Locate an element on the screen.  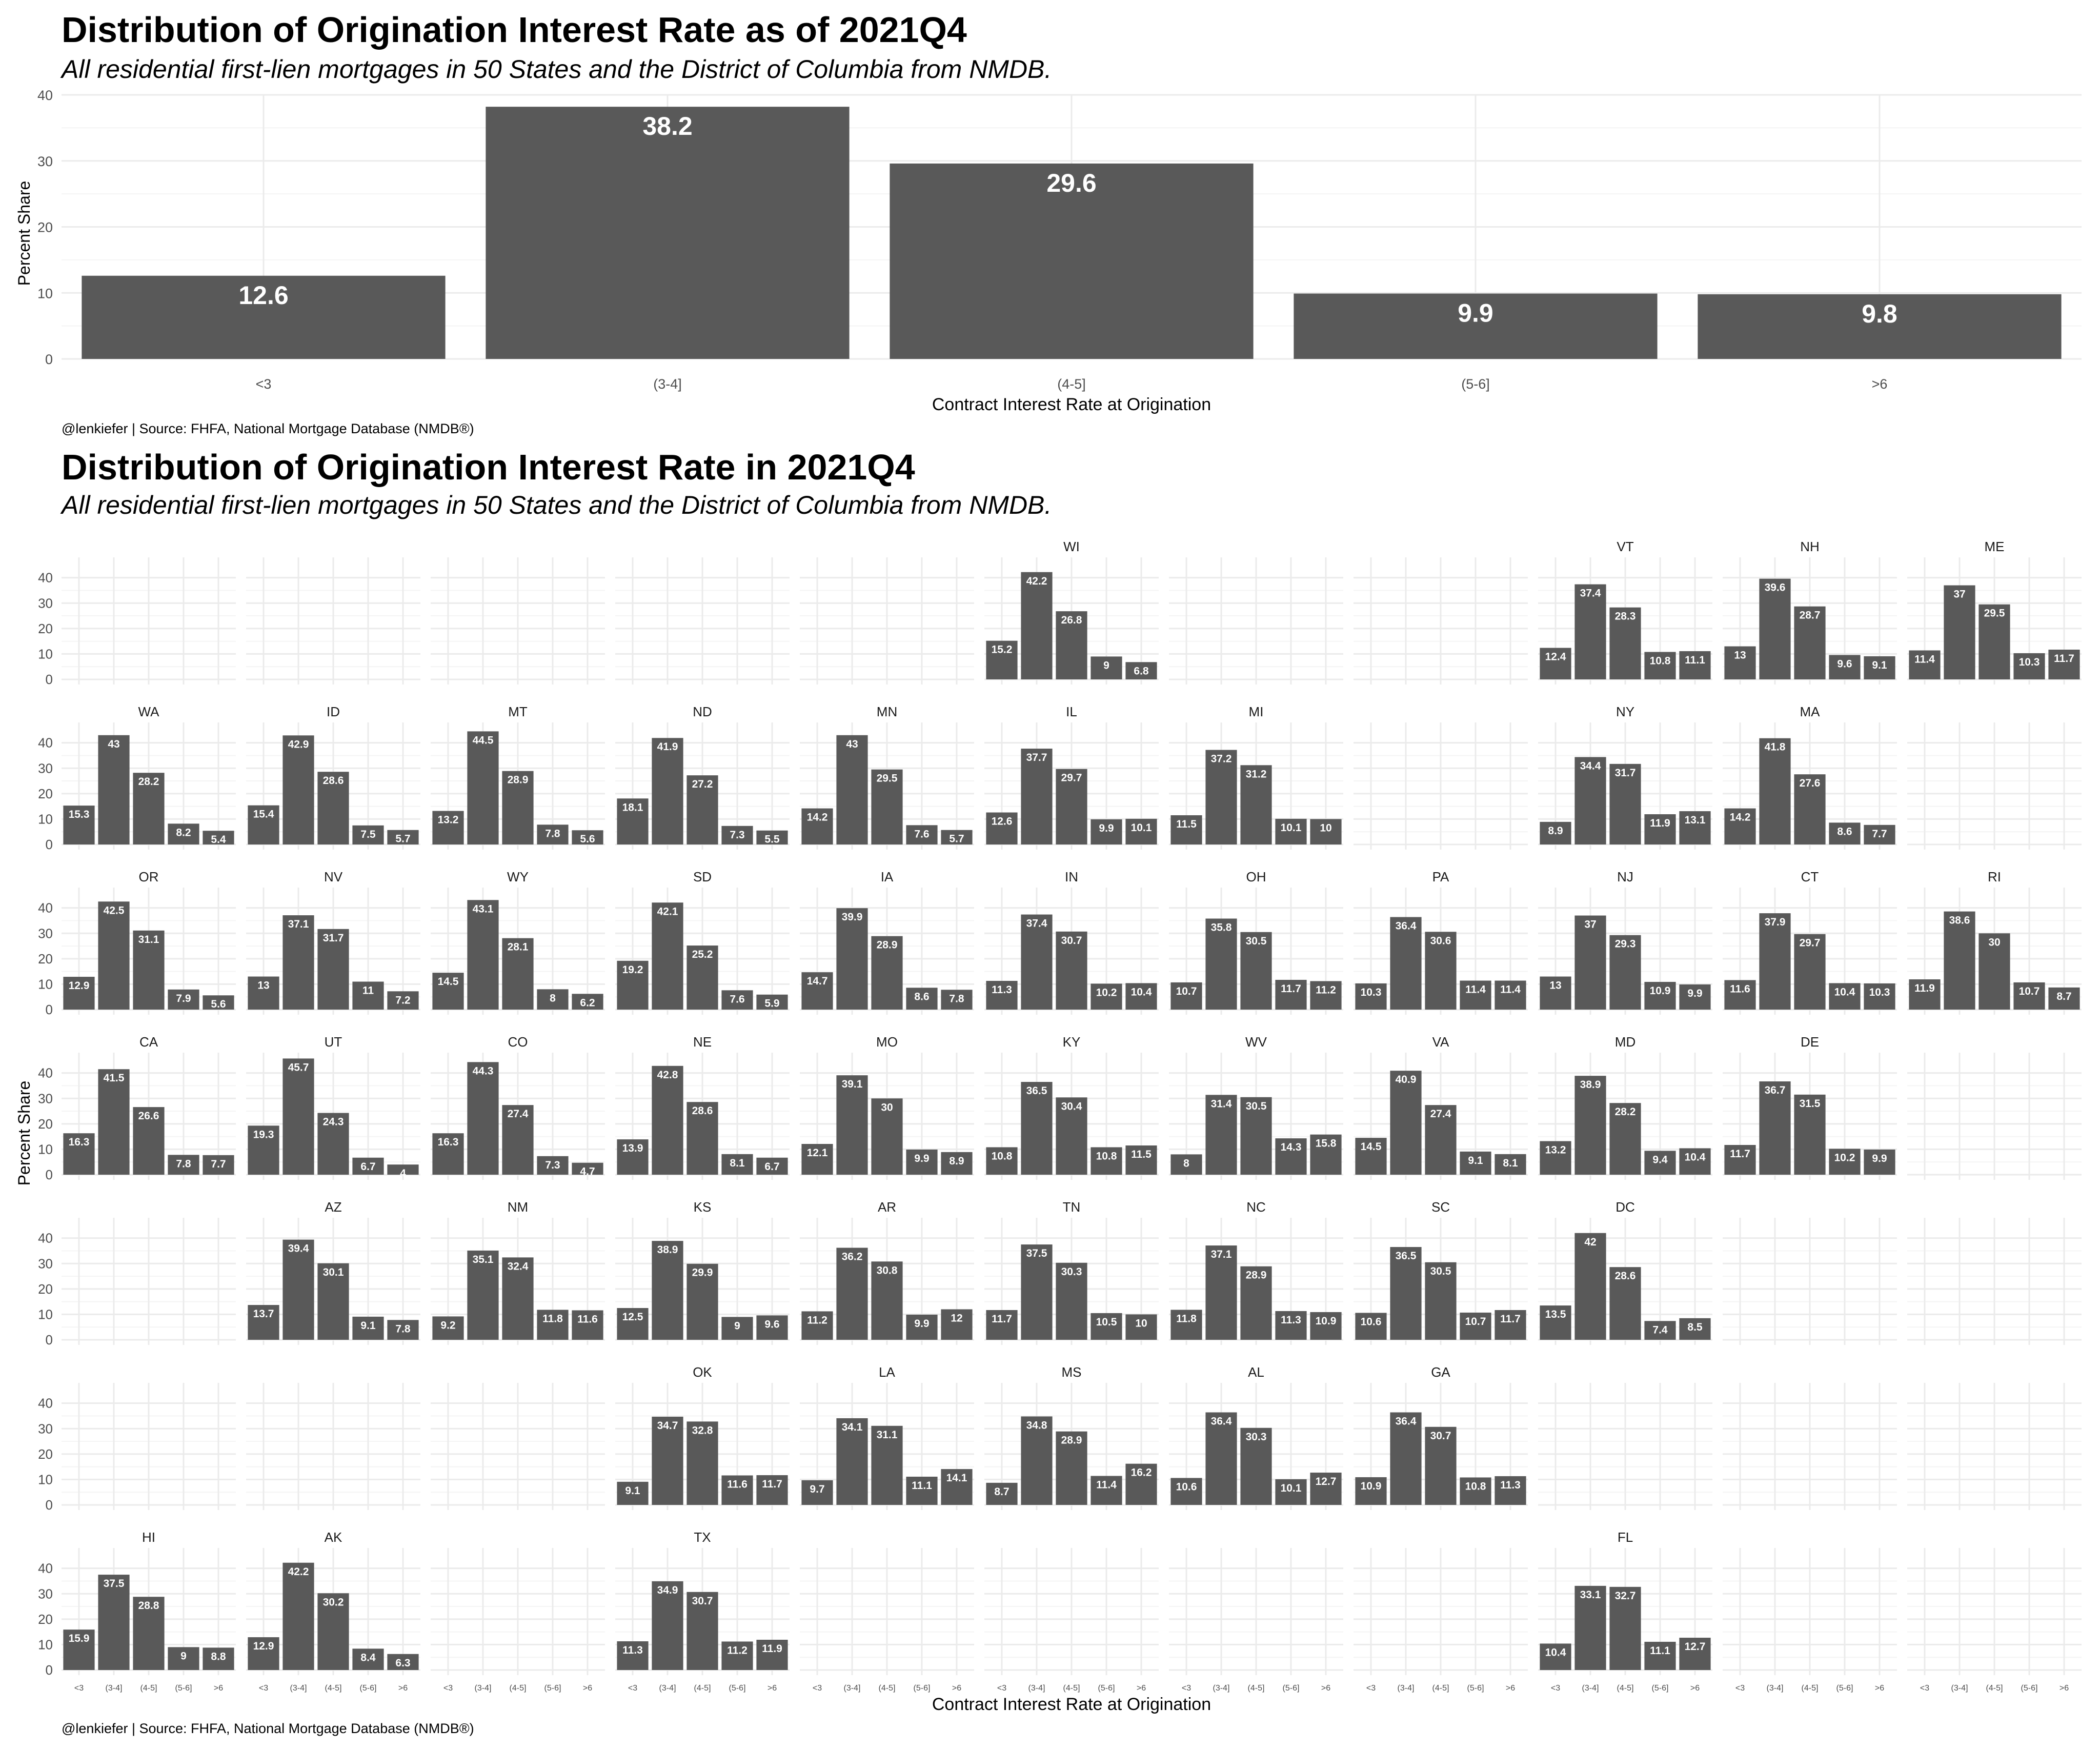
facet-panel-empty is located at coordinates (1994, 786).